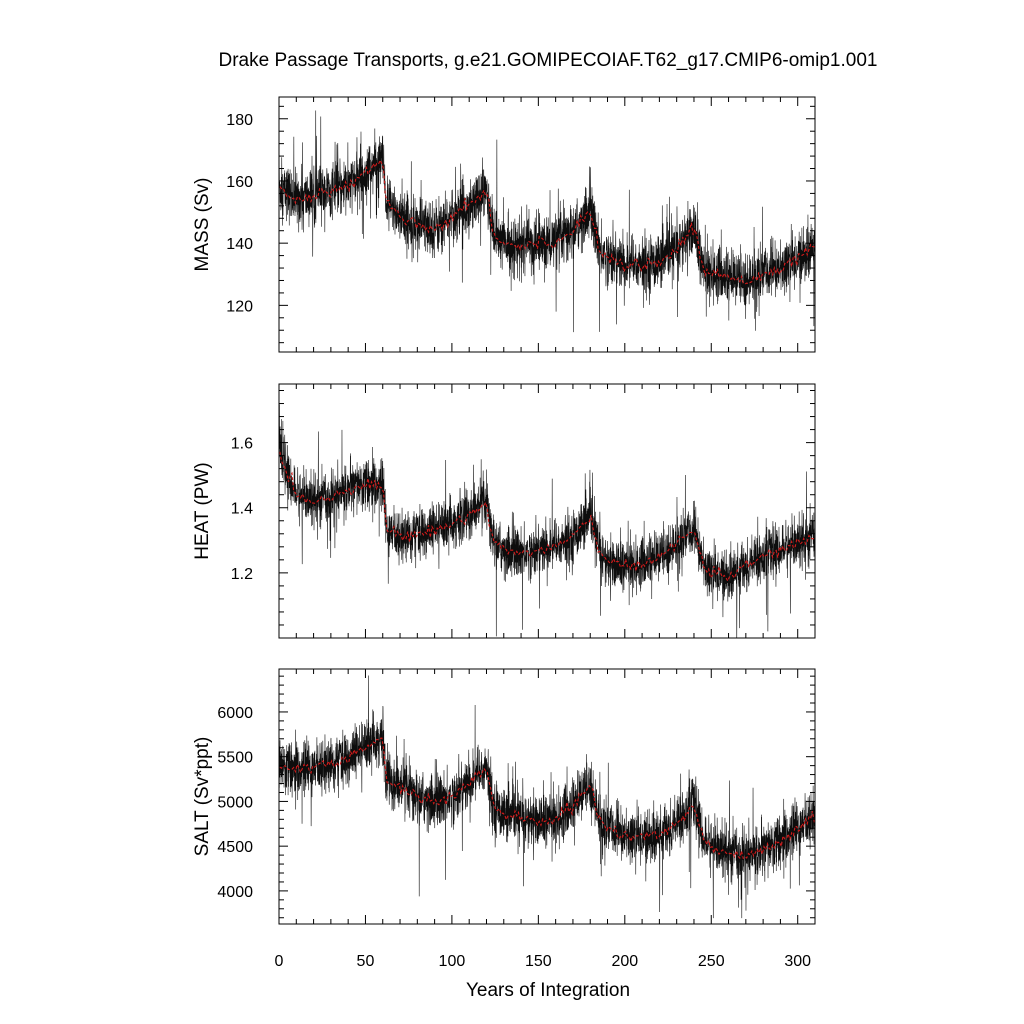 This screenshot has width=1024, height=1024. Describe the element at coordinates (452, 961) in the screenshot. I see `x-tick-label: 100` at that location.